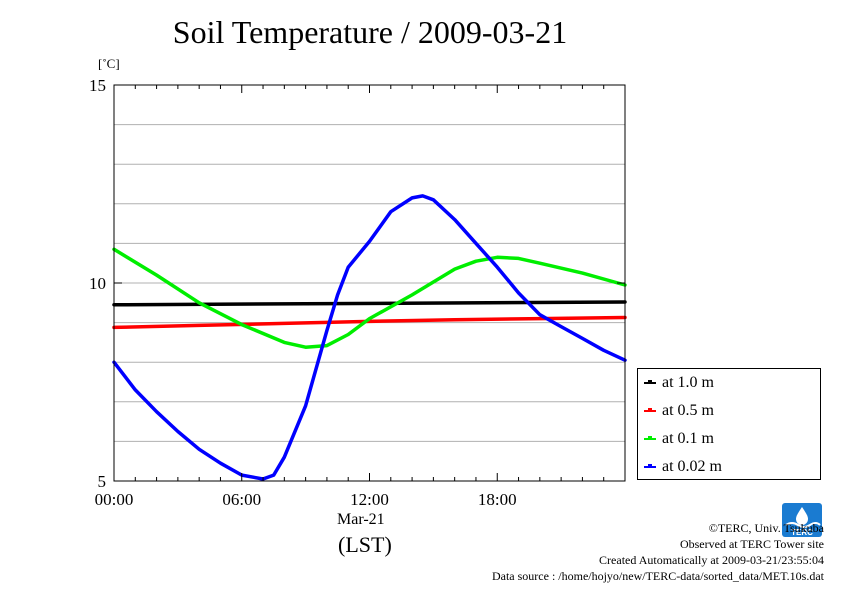 Image resolution: width=842 pixels, height=595 pixels. What do you see at coordinates (766, 528) in the screenshot?
I see `copyright-text: ©TERC, Univ. Tsukuba` at bounding box center [766, 528].